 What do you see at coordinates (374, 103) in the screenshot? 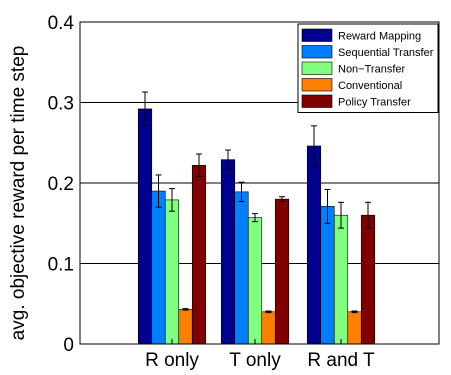
I see `legend-label: Policy Transfer` at bounding box center [374, 103].